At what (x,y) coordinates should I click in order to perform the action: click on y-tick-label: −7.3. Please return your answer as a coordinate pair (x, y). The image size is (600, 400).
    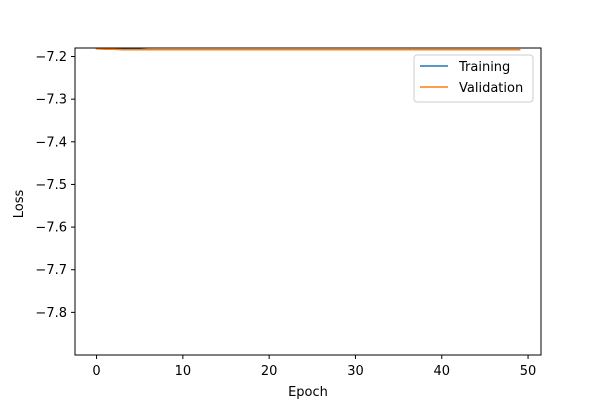
    Looking at the image, I should click on (51, 100).